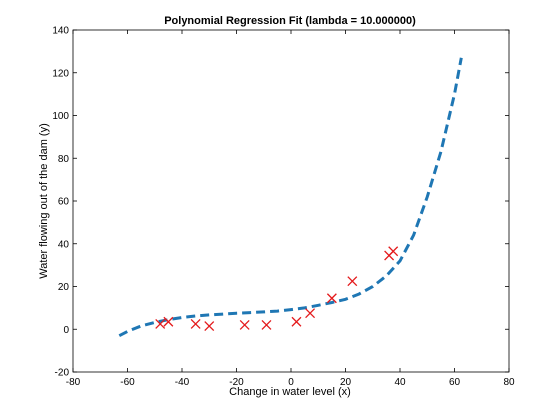 Image resolution: width=560 pixels, height=420 pixels. Describe the element at coordinates (455, 382) in the screenshot. I see `x-tick-label: 60` at that location.